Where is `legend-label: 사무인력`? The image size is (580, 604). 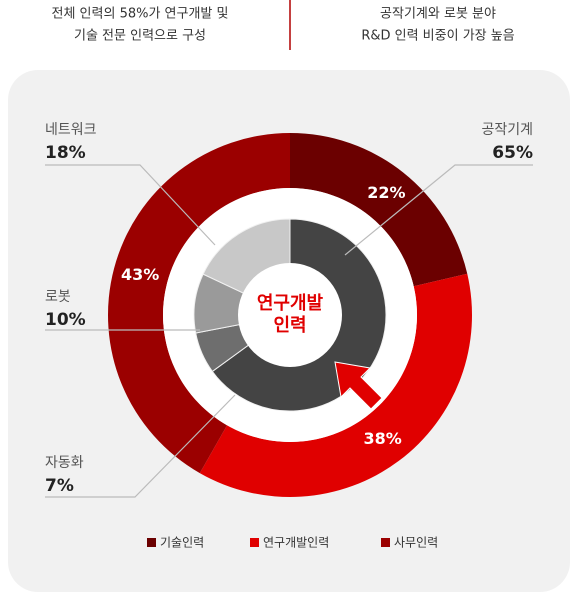 legend-label: 사무인력 is located at coordinates (416, 543).